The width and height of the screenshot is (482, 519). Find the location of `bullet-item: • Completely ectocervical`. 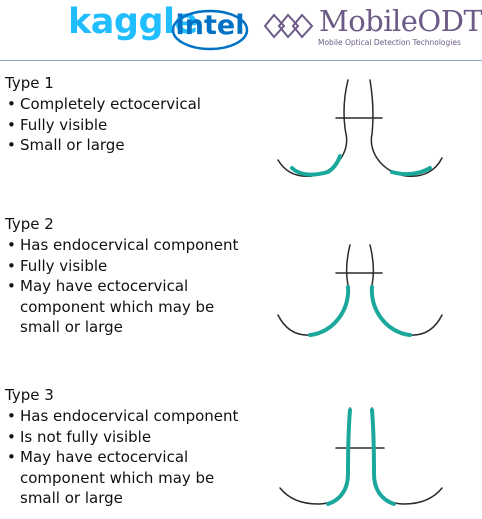

bullet-item: • Completely ectocervical is located at coordinates (104, 104).